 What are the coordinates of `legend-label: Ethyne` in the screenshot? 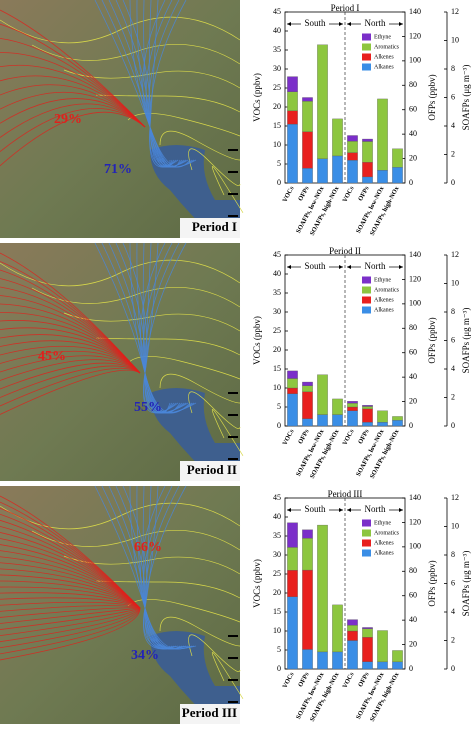 It's located at (382, 523).